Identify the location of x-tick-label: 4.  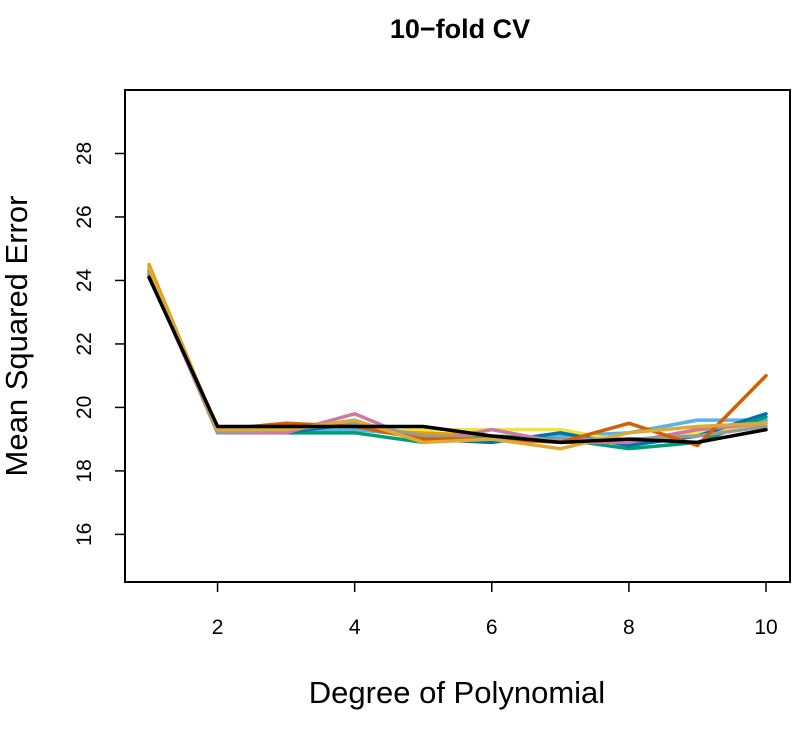
(355, 627).